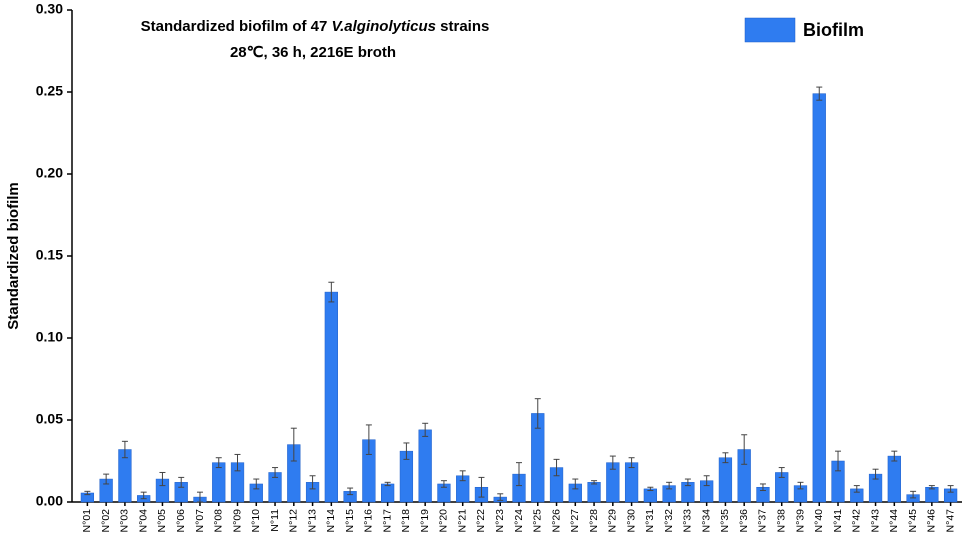 The height and width of the screenshot is (550, 964). What do you see at coordinates (87, 521) in the screenshot?
I see `x-tick-label: N°01` at bounding box center [87, 521].